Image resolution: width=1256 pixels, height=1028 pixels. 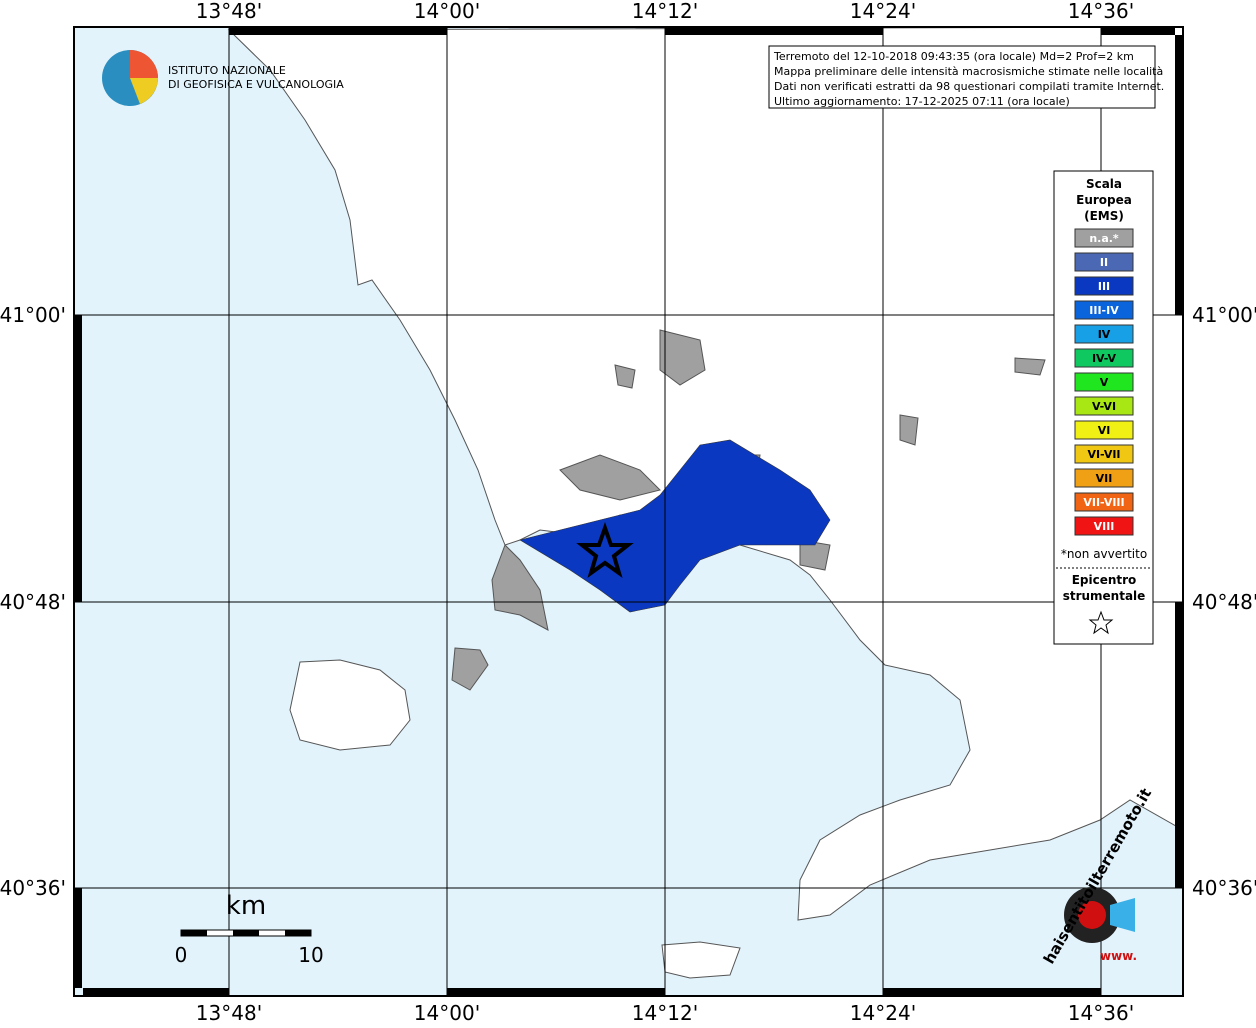 I want to click on legend-label: V-VI, so click(x=1104, y=406).